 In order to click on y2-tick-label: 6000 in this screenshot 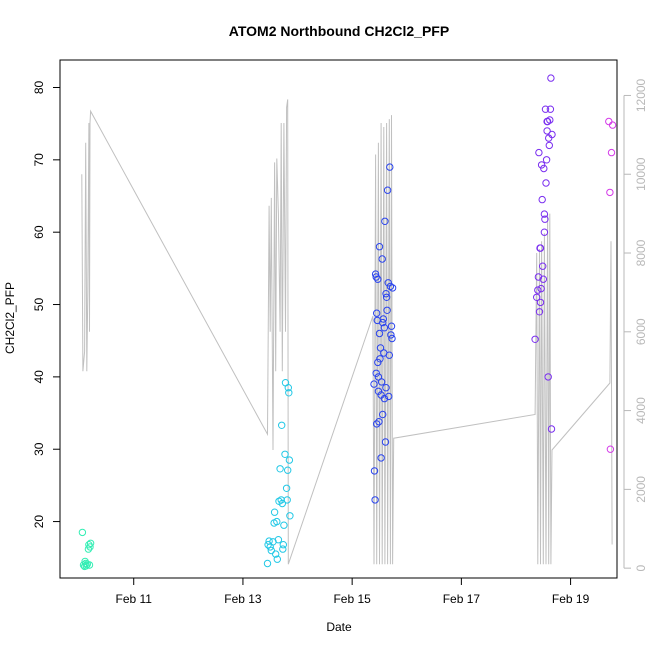, I will do `click(641, 331)`.